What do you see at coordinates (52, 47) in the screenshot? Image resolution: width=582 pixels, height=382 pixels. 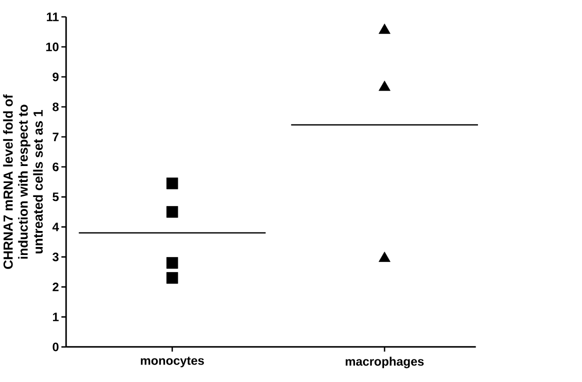 I see `y-tick-label: 10` at bounding box center [52, 47].